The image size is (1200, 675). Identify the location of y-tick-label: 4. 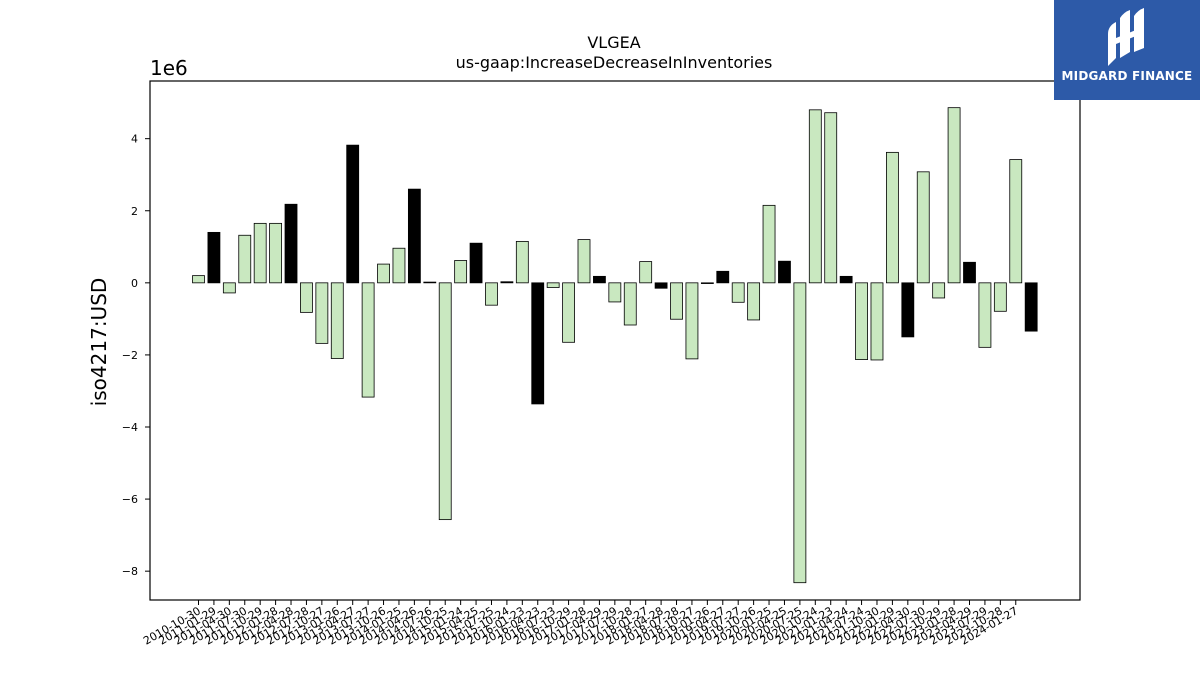
(134, 139).